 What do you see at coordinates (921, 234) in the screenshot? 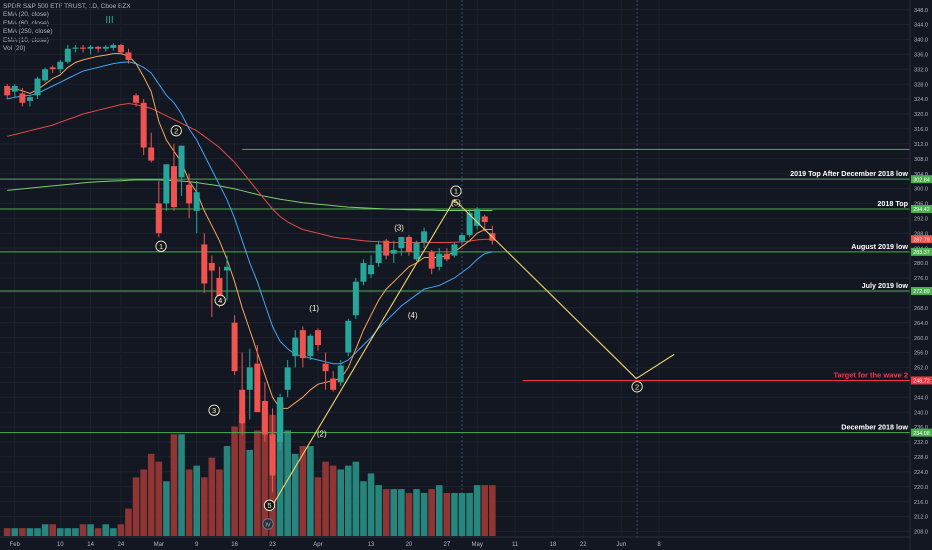
I see `price-tick-label: 288.0` at bounding box center [921, 234].